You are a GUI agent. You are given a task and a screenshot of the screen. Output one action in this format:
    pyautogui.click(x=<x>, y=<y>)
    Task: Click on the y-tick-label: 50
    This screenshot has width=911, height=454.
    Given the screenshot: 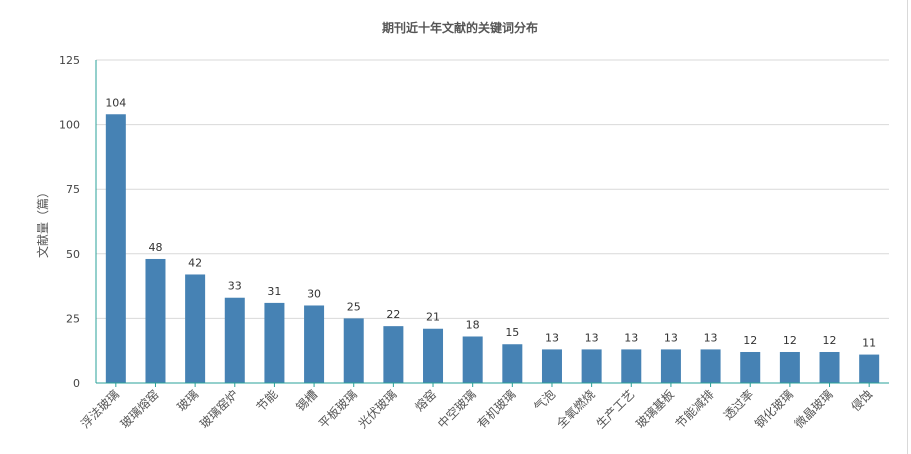 What is the action you would take?
    pyautogui.click(x=73, y=254)
    